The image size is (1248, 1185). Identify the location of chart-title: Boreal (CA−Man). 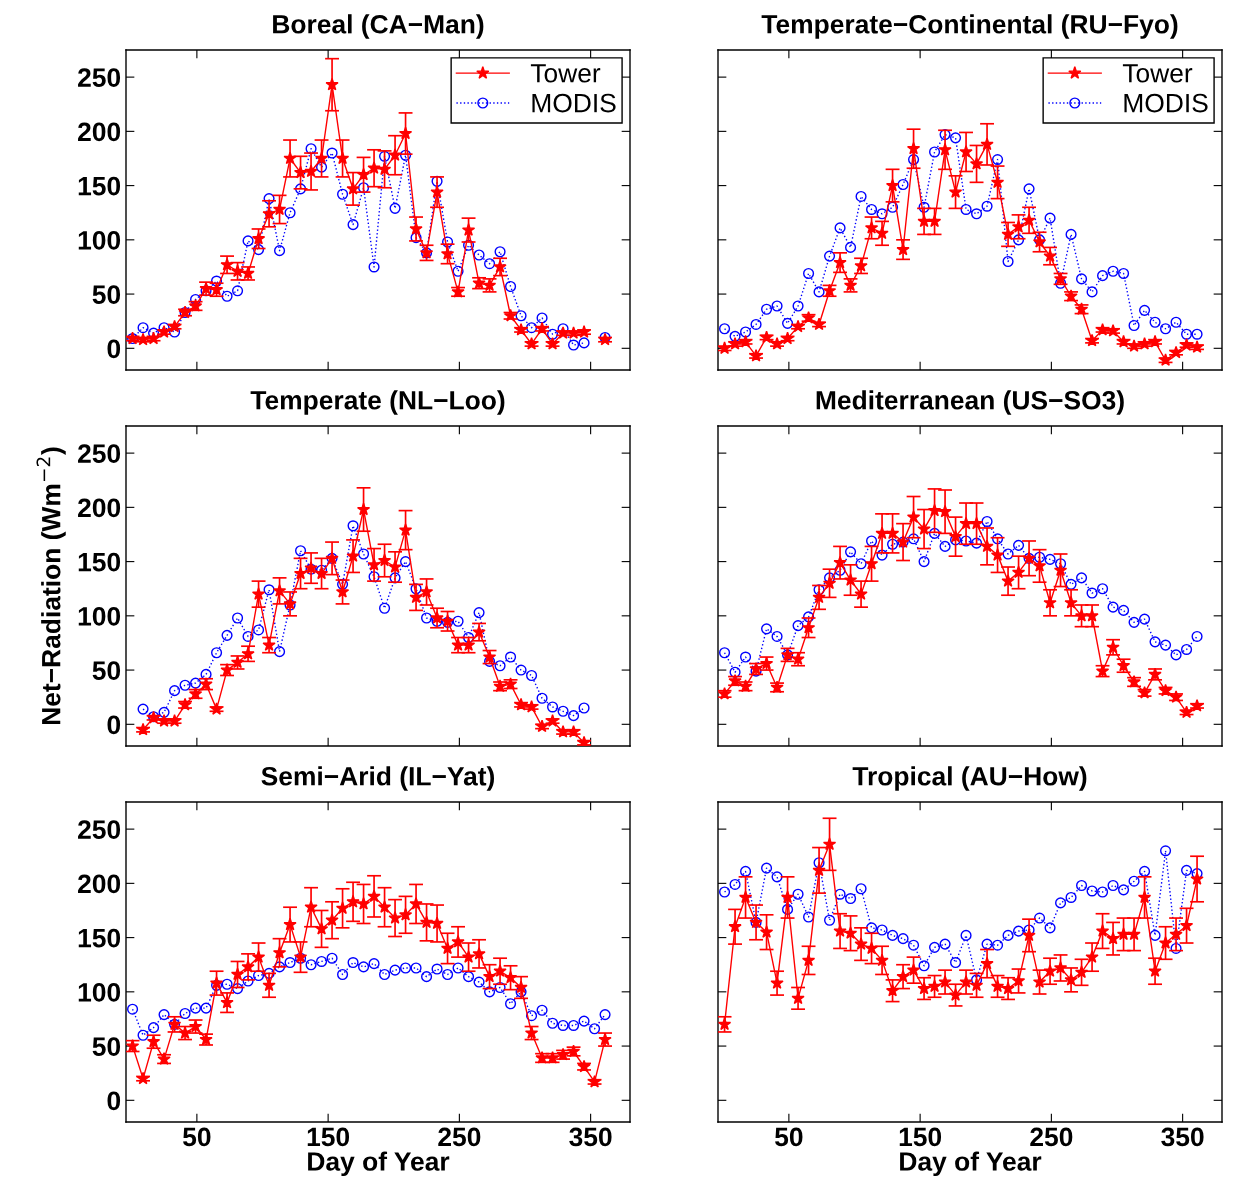
(378, 26).